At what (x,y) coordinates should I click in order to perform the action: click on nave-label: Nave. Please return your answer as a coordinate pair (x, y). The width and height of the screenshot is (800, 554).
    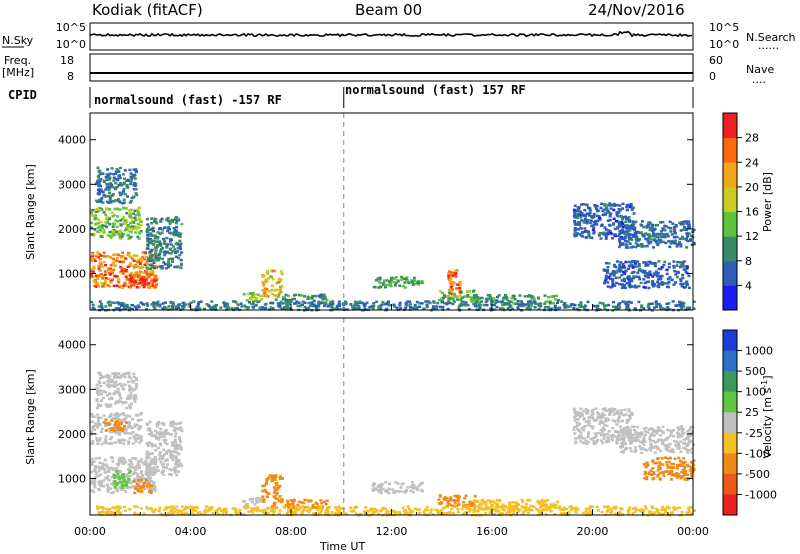
    Looking at the image, I should click on (760, 69).